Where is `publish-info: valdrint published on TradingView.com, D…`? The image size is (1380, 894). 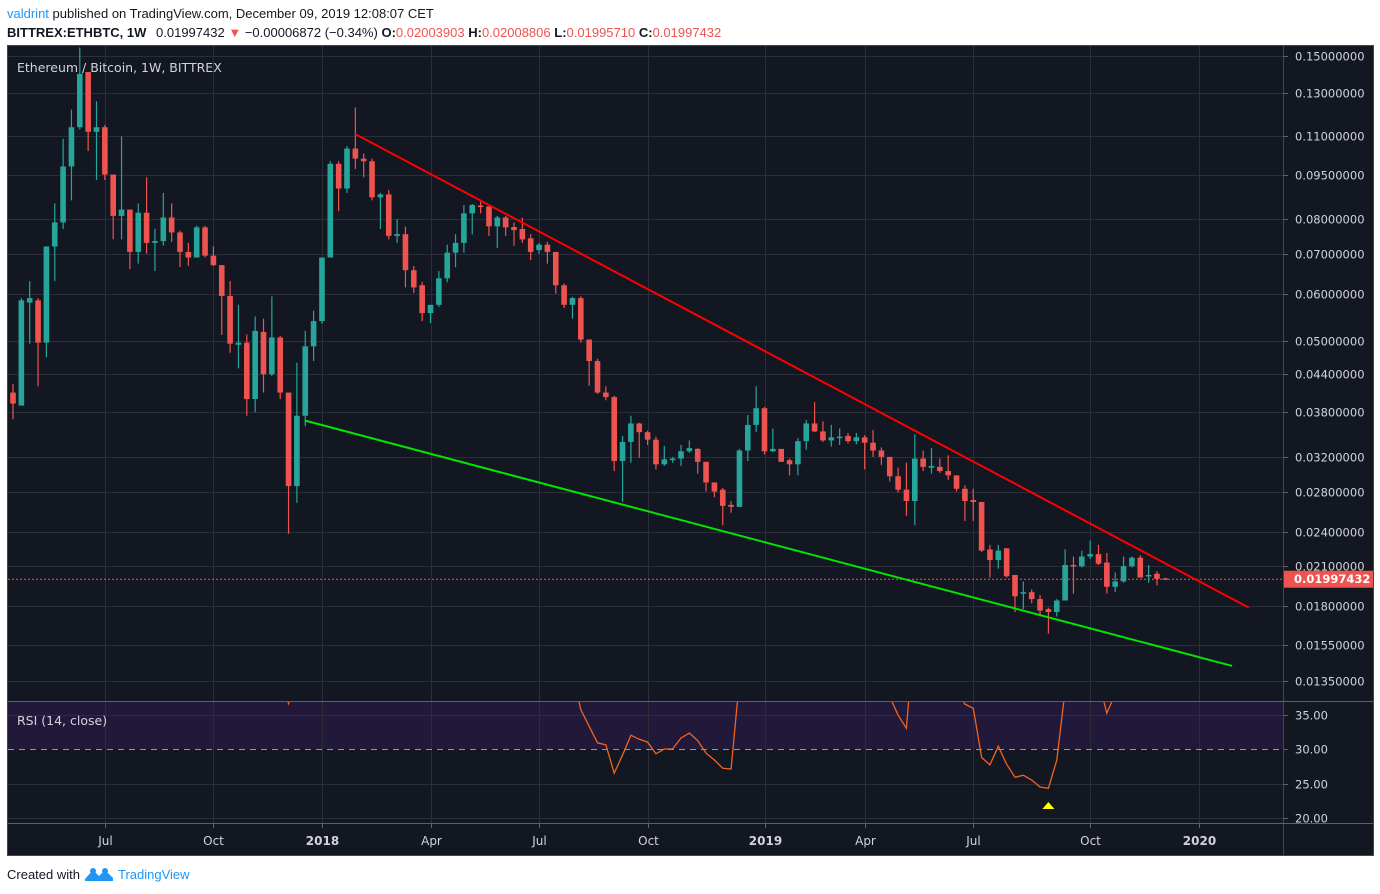 publish-info: valdrint published on TradingView.com, D… is located at coordinates (220, 13).